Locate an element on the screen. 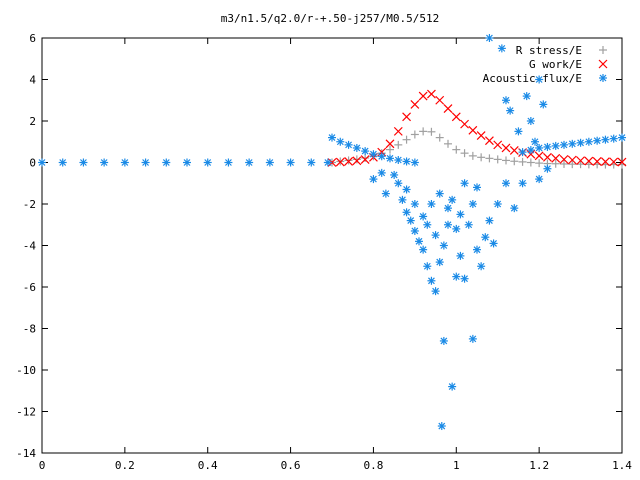 The height and width of the screenshot is (480, 640). y-tick-label: 4 is located at coordinates (32, 80).